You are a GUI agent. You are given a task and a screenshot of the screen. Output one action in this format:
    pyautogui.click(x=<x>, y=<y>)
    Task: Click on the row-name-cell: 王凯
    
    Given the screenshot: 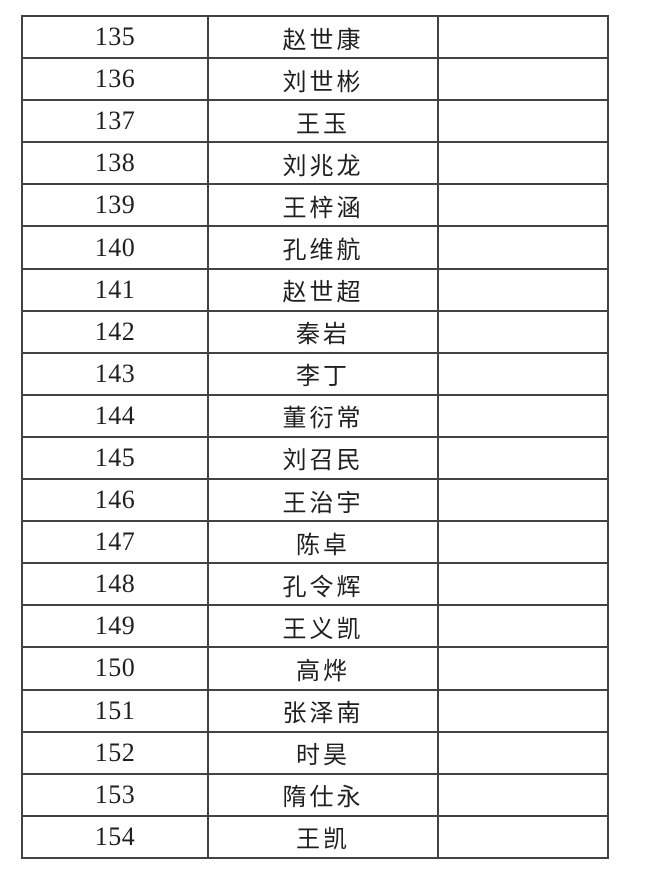 What is the action you would take?
    pyautogui.click(x=323, y=837)
    